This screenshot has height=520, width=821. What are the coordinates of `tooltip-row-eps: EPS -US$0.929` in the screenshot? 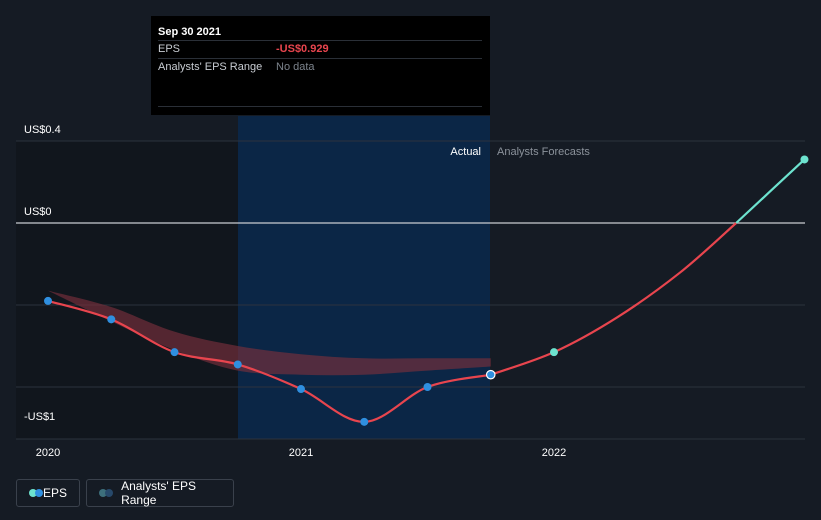 It's located at (320, 49).